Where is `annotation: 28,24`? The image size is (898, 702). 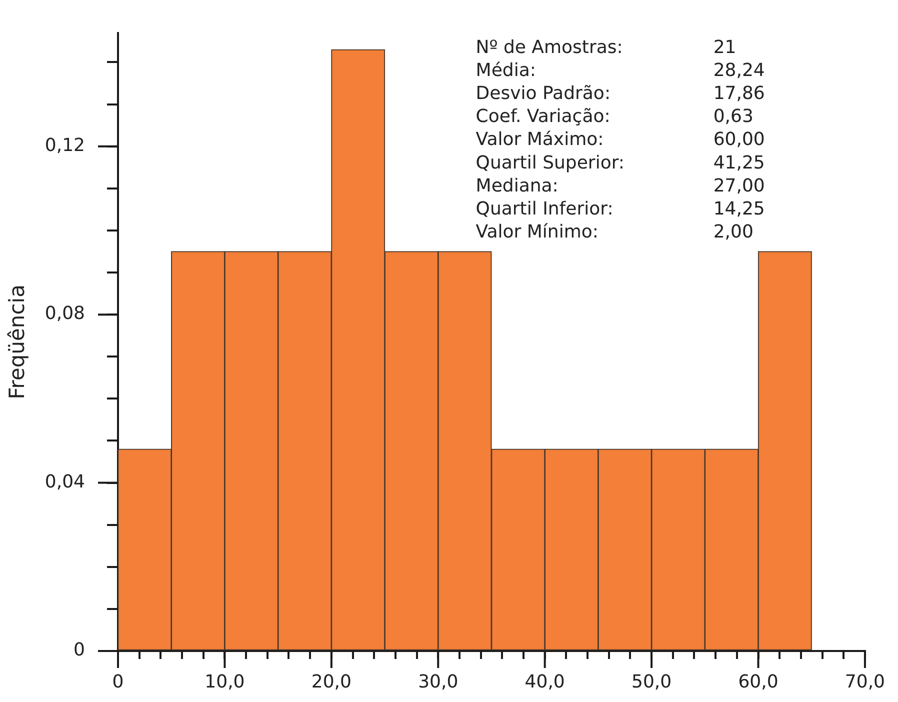
annotation: 28,24 is located at coordinates (739, 70).